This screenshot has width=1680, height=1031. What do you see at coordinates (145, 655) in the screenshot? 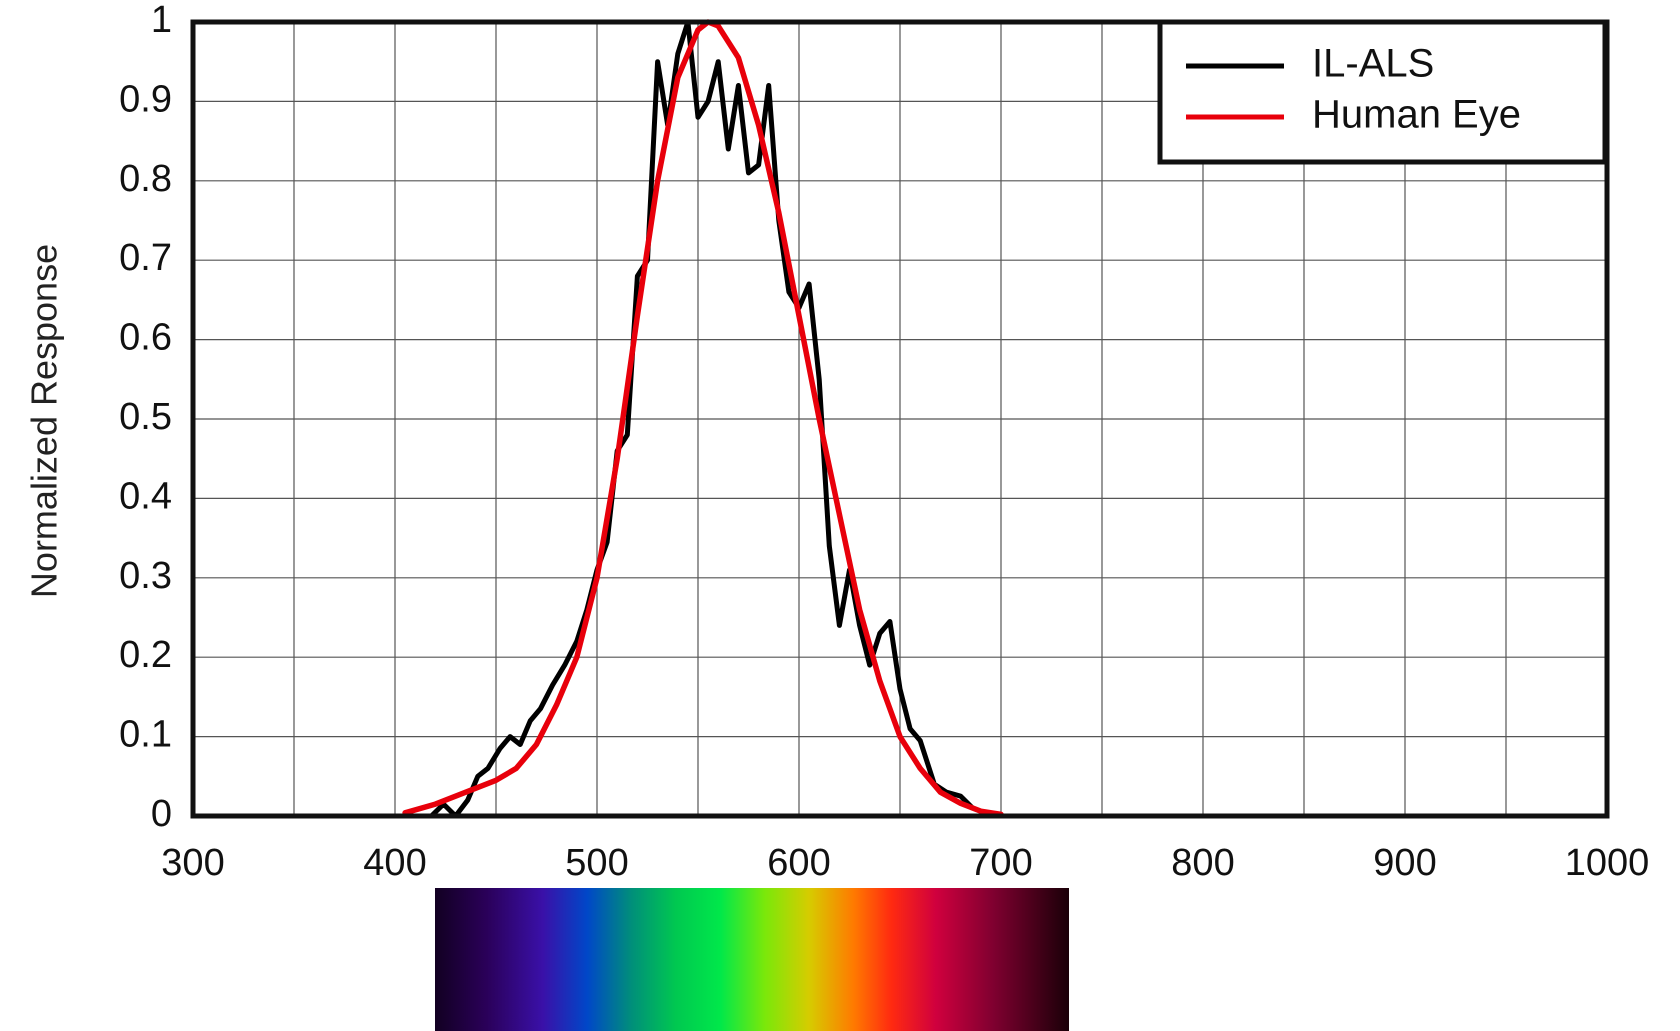
I see `y-tick-label: 0.2` at bounding box center [145, 655].